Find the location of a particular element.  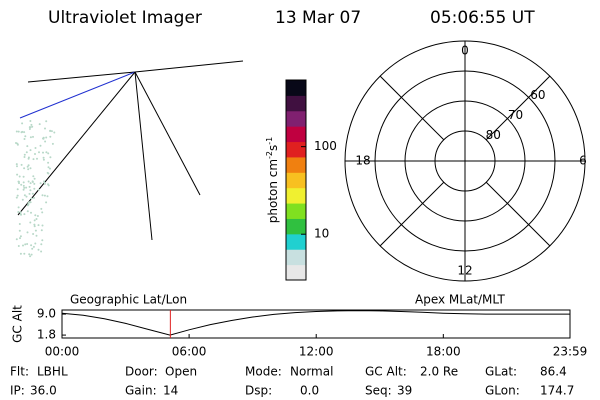

field-label: GLat: is located at coordinates (501, 372).